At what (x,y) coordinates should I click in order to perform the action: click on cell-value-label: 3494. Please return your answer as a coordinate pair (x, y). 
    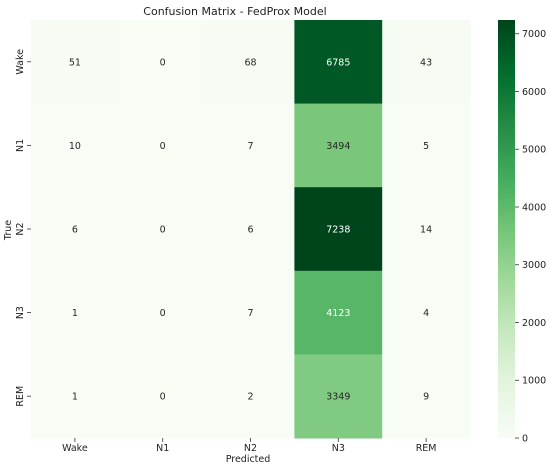
    Looking at the image, I should click on (338, 146).